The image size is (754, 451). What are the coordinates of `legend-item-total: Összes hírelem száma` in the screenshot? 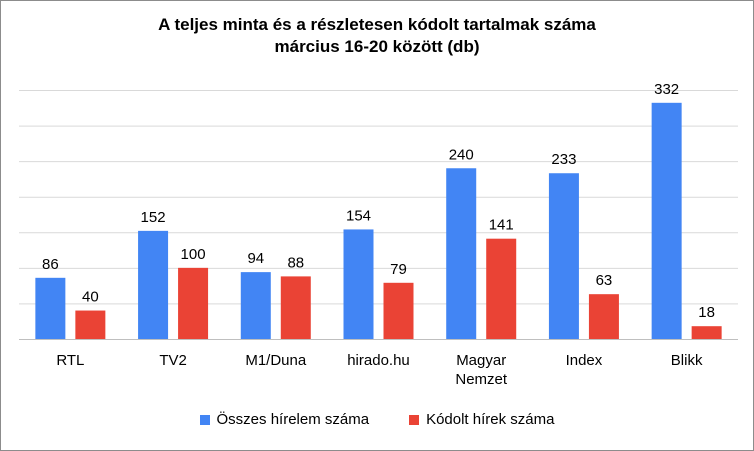 It's located at (284, 419).